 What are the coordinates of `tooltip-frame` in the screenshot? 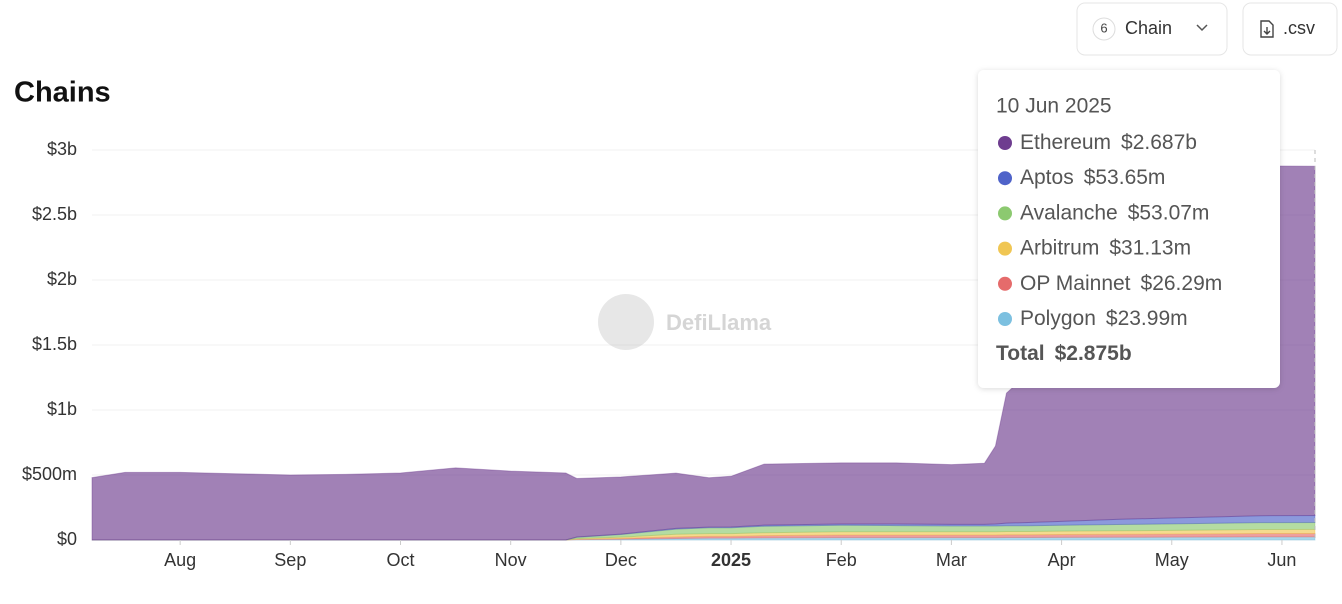 It's located at (1129, 229).